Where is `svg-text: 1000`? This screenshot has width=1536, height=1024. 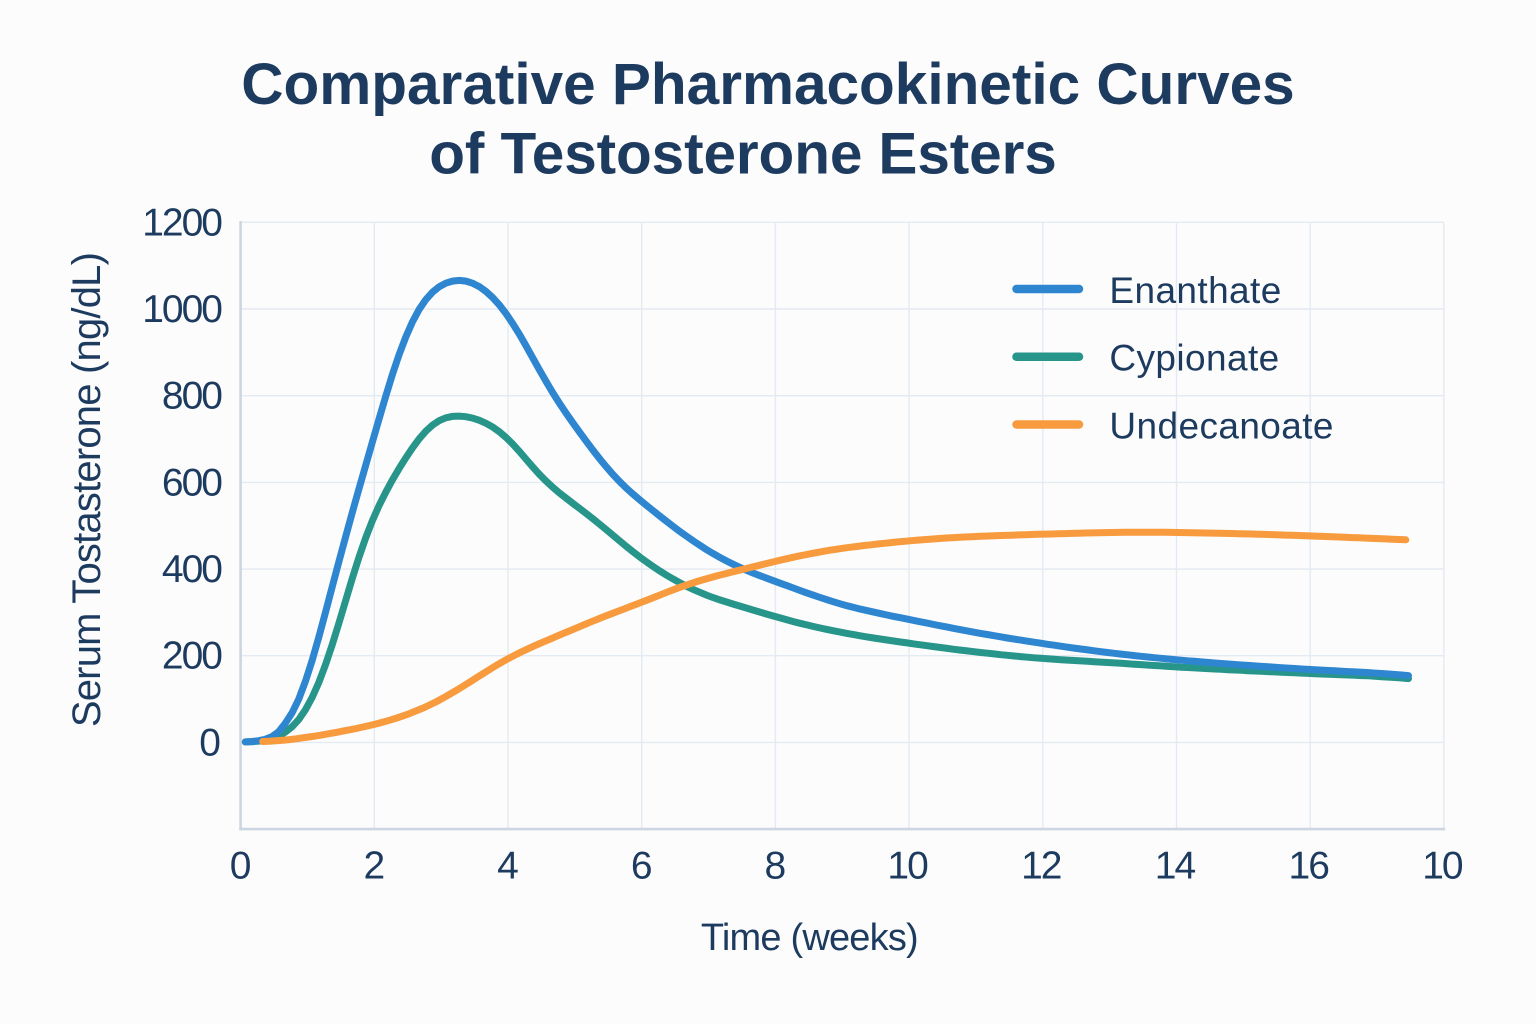 svg-text: 1000 is located at coordinates (182, 309).